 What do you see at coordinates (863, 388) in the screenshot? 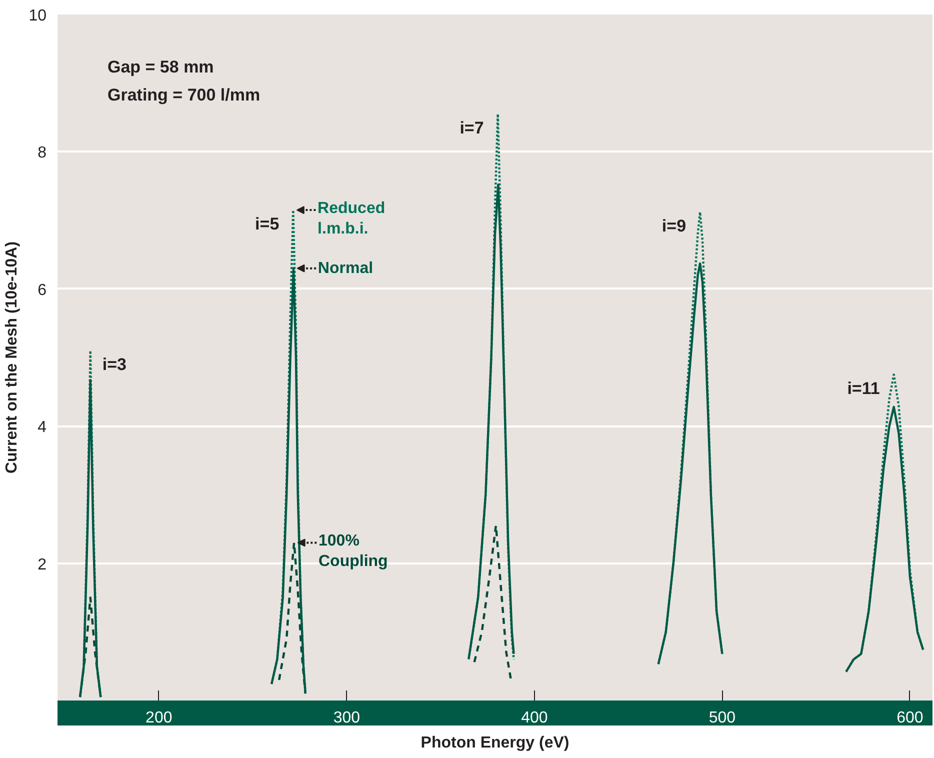
I see `annotation: i=11` at bounding box center [863, 388].